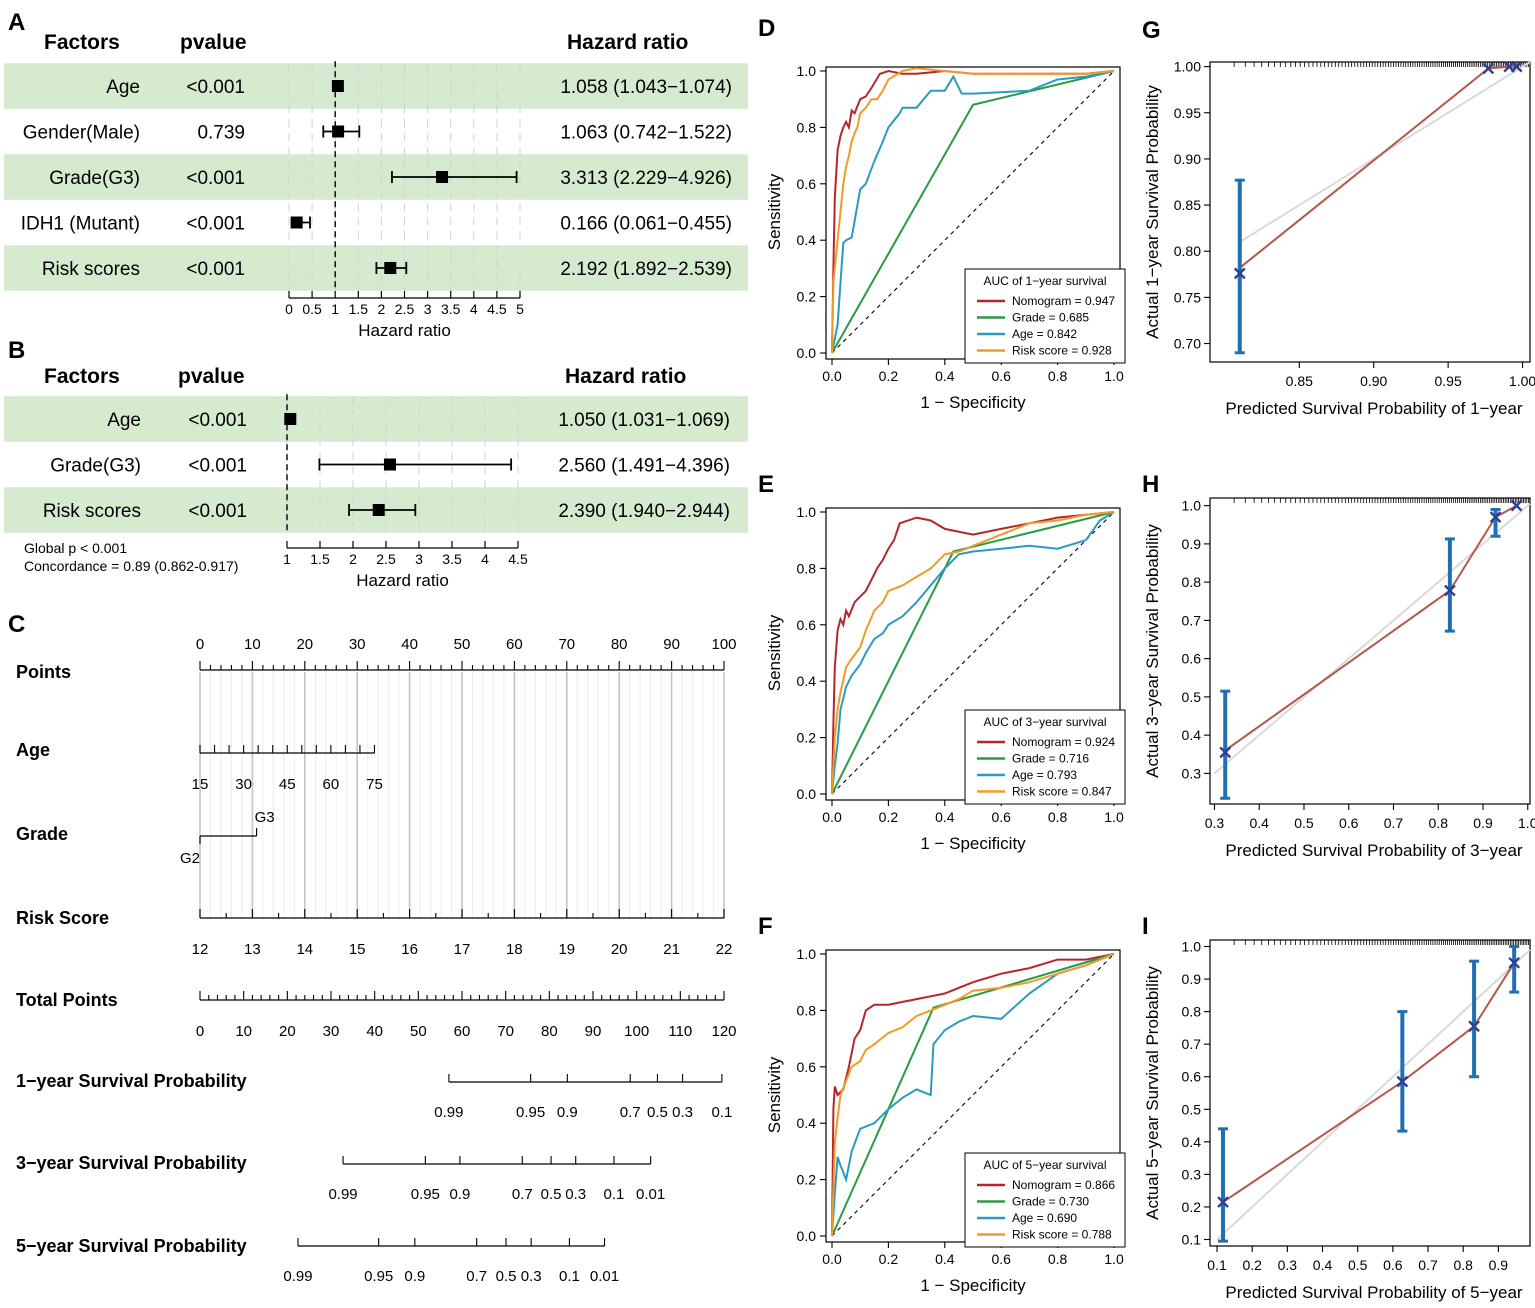 This screenshot has width=1535, height=1308. Describe the element at coordinates (1323, 1265) in the screenshot. I see `calib-i-x-tick-label: 0.4` at that location.